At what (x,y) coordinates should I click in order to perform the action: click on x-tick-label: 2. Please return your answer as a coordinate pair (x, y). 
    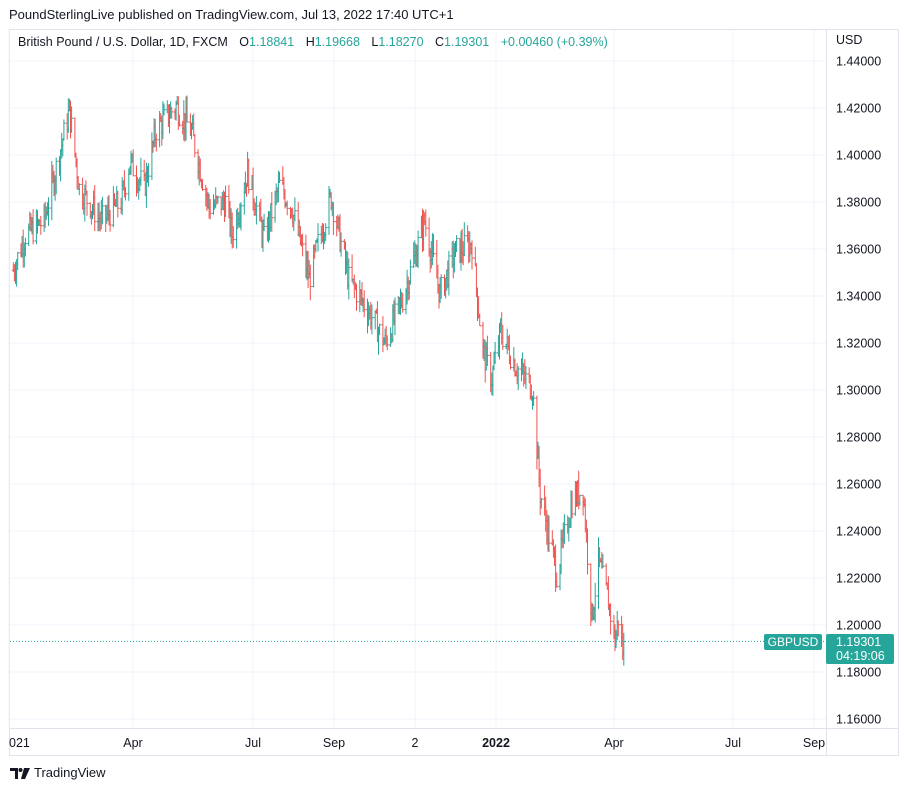
    Looking at the image, I should click on (415, 743).